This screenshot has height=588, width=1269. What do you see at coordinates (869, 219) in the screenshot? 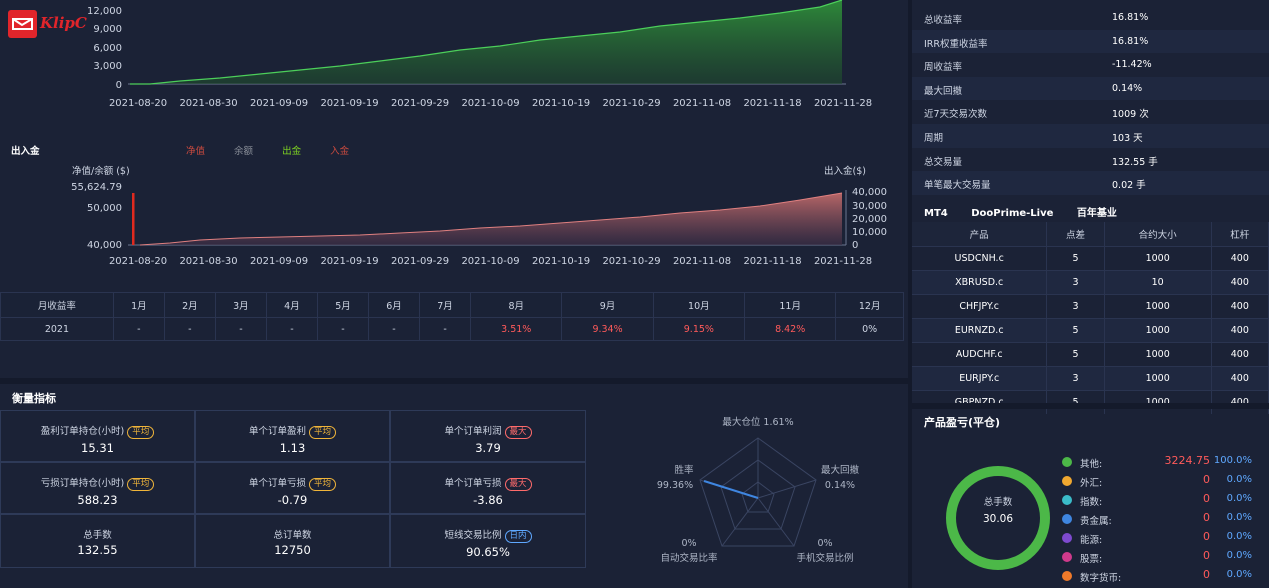
I see `right-tick-label: 20,000` at bounding box center [869, 219].